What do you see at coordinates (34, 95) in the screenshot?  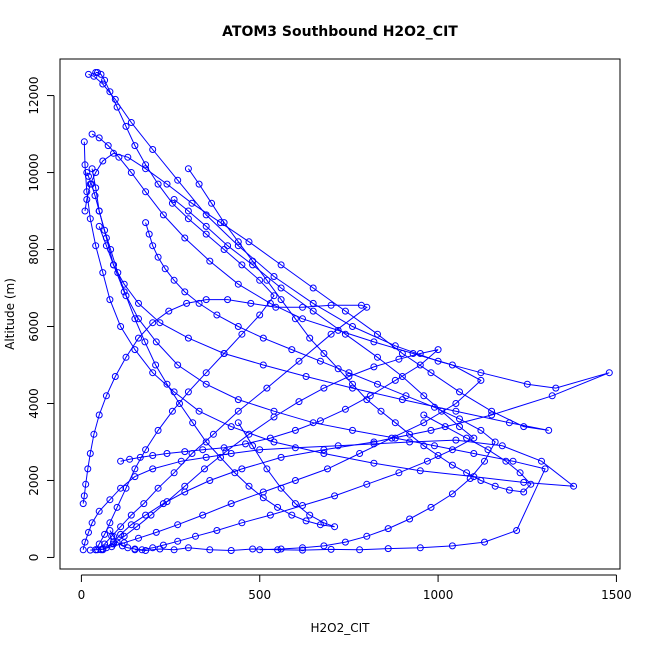 I see `y-tick-label: 12000` at bounding box center [34, 95].